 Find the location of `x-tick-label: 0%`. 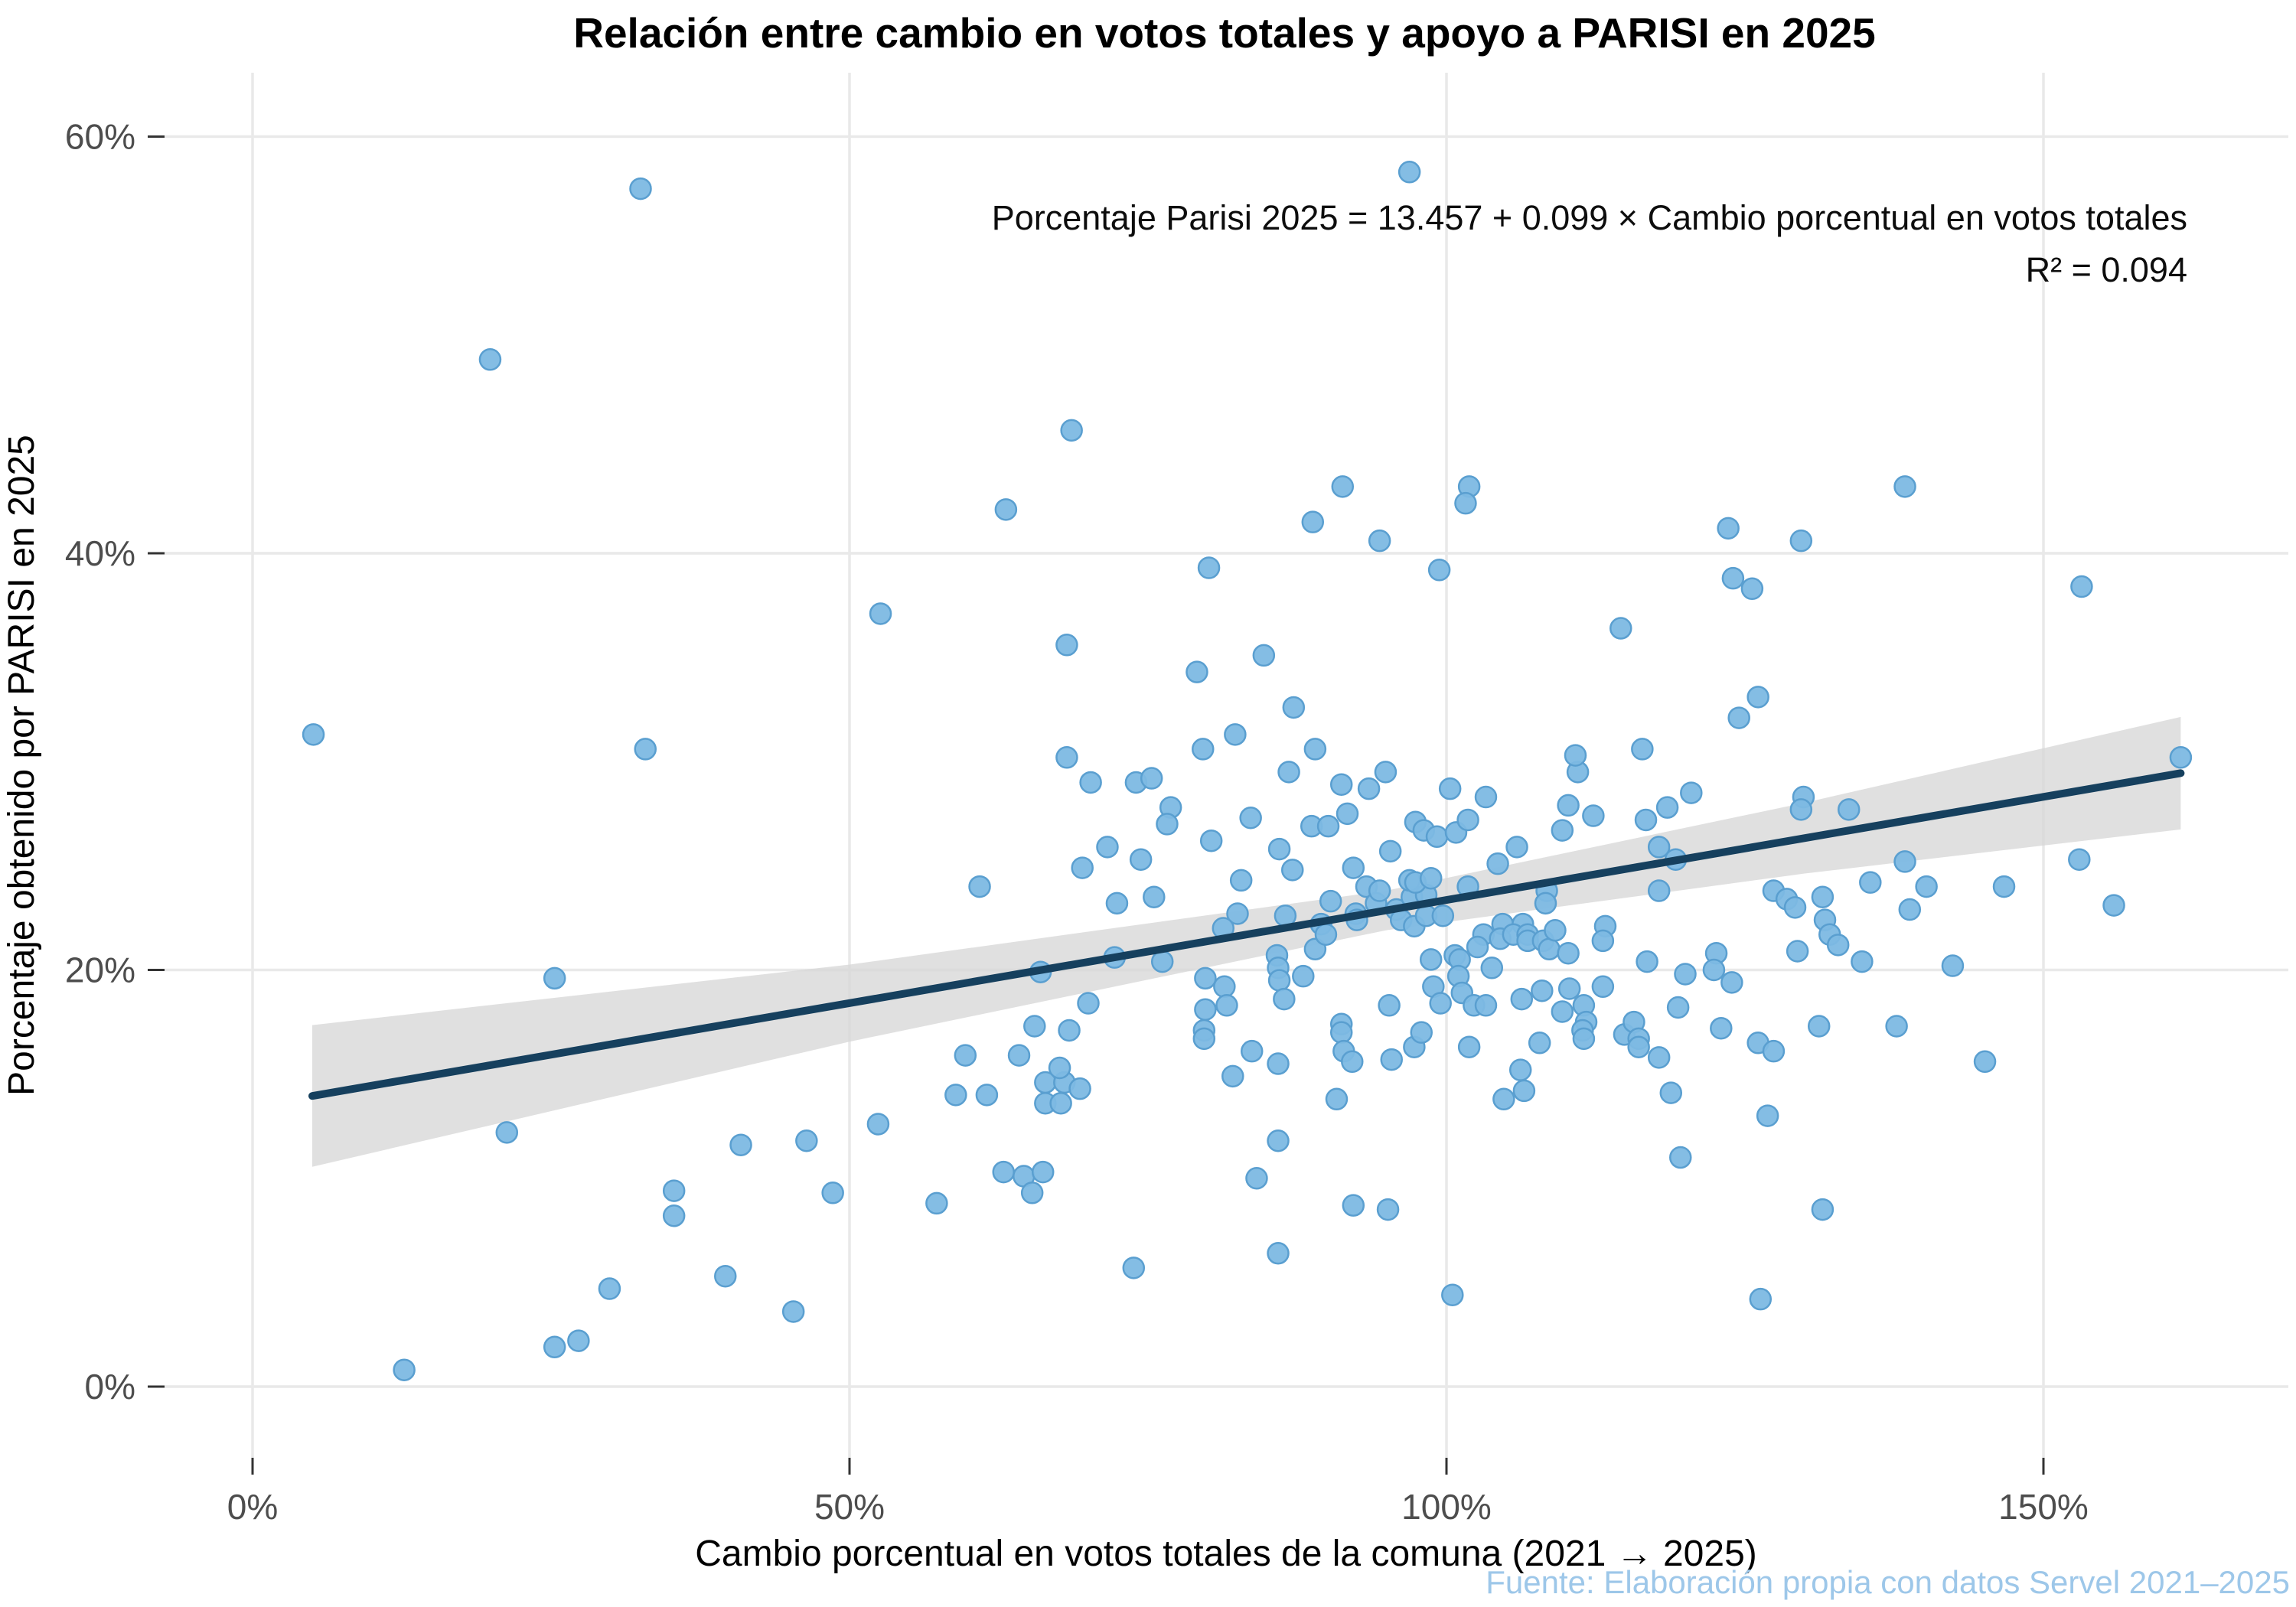

x-tick-label: 0% is located at coordinates (252, 1507).